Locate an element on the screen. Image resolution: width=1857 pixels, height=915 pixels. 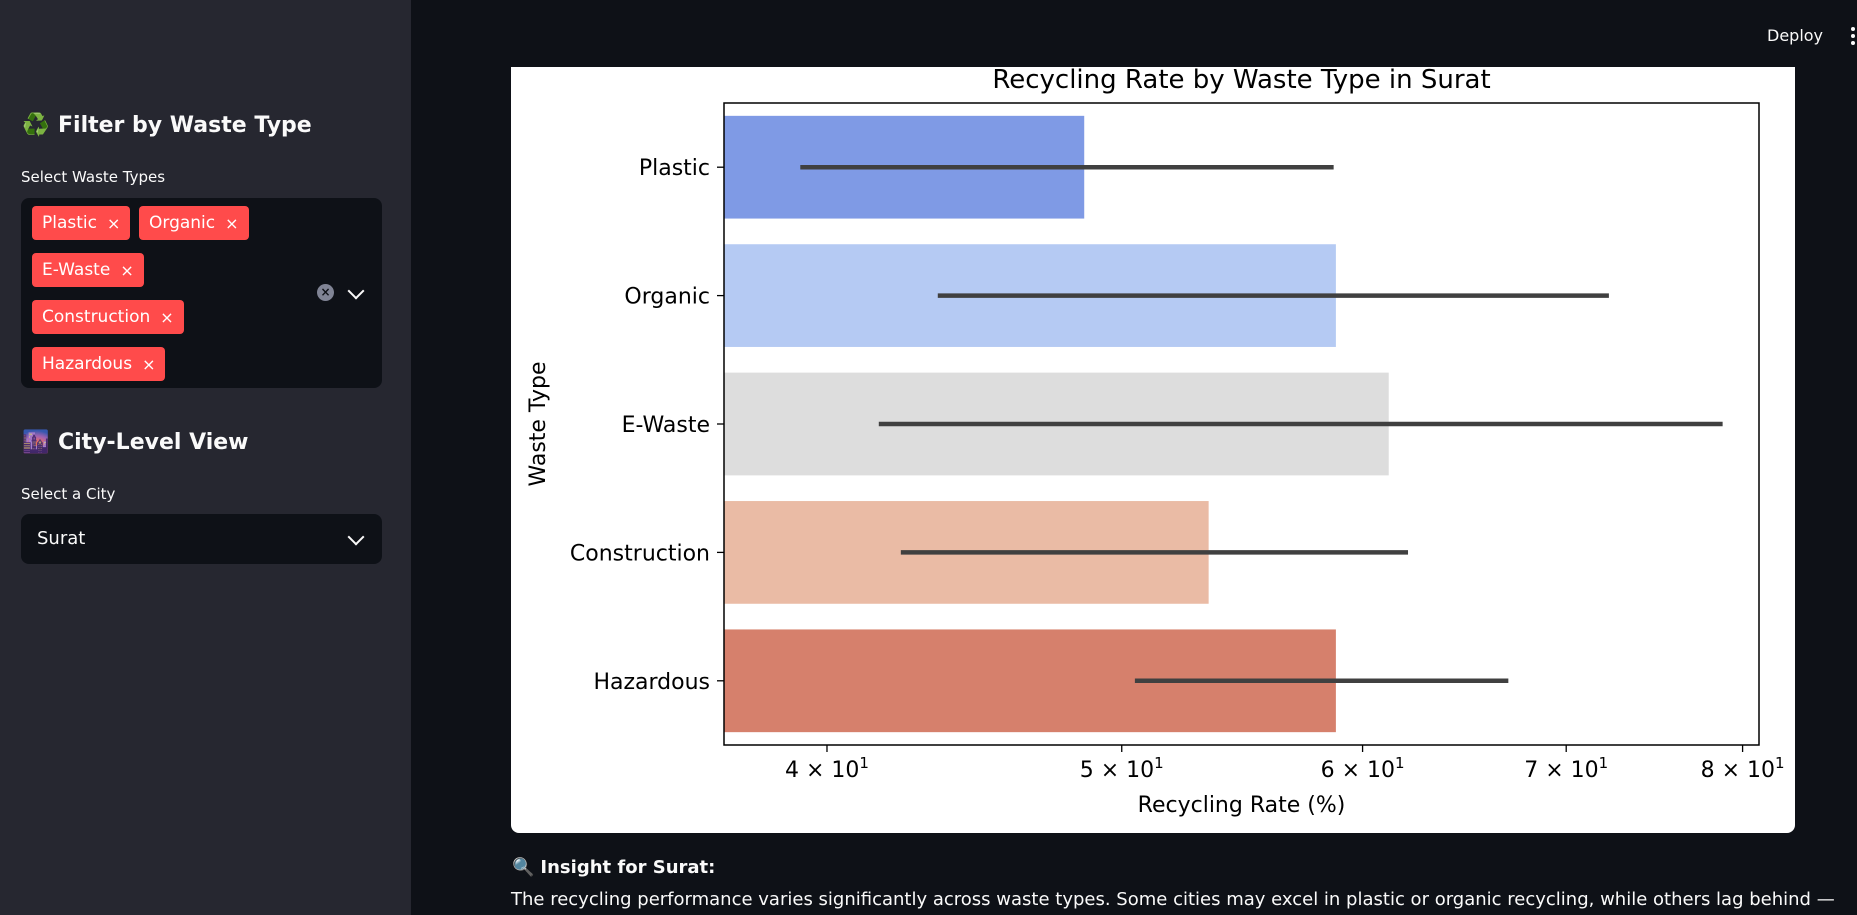
y-tick-label: E-Waste is located at coordinates (666, 425).